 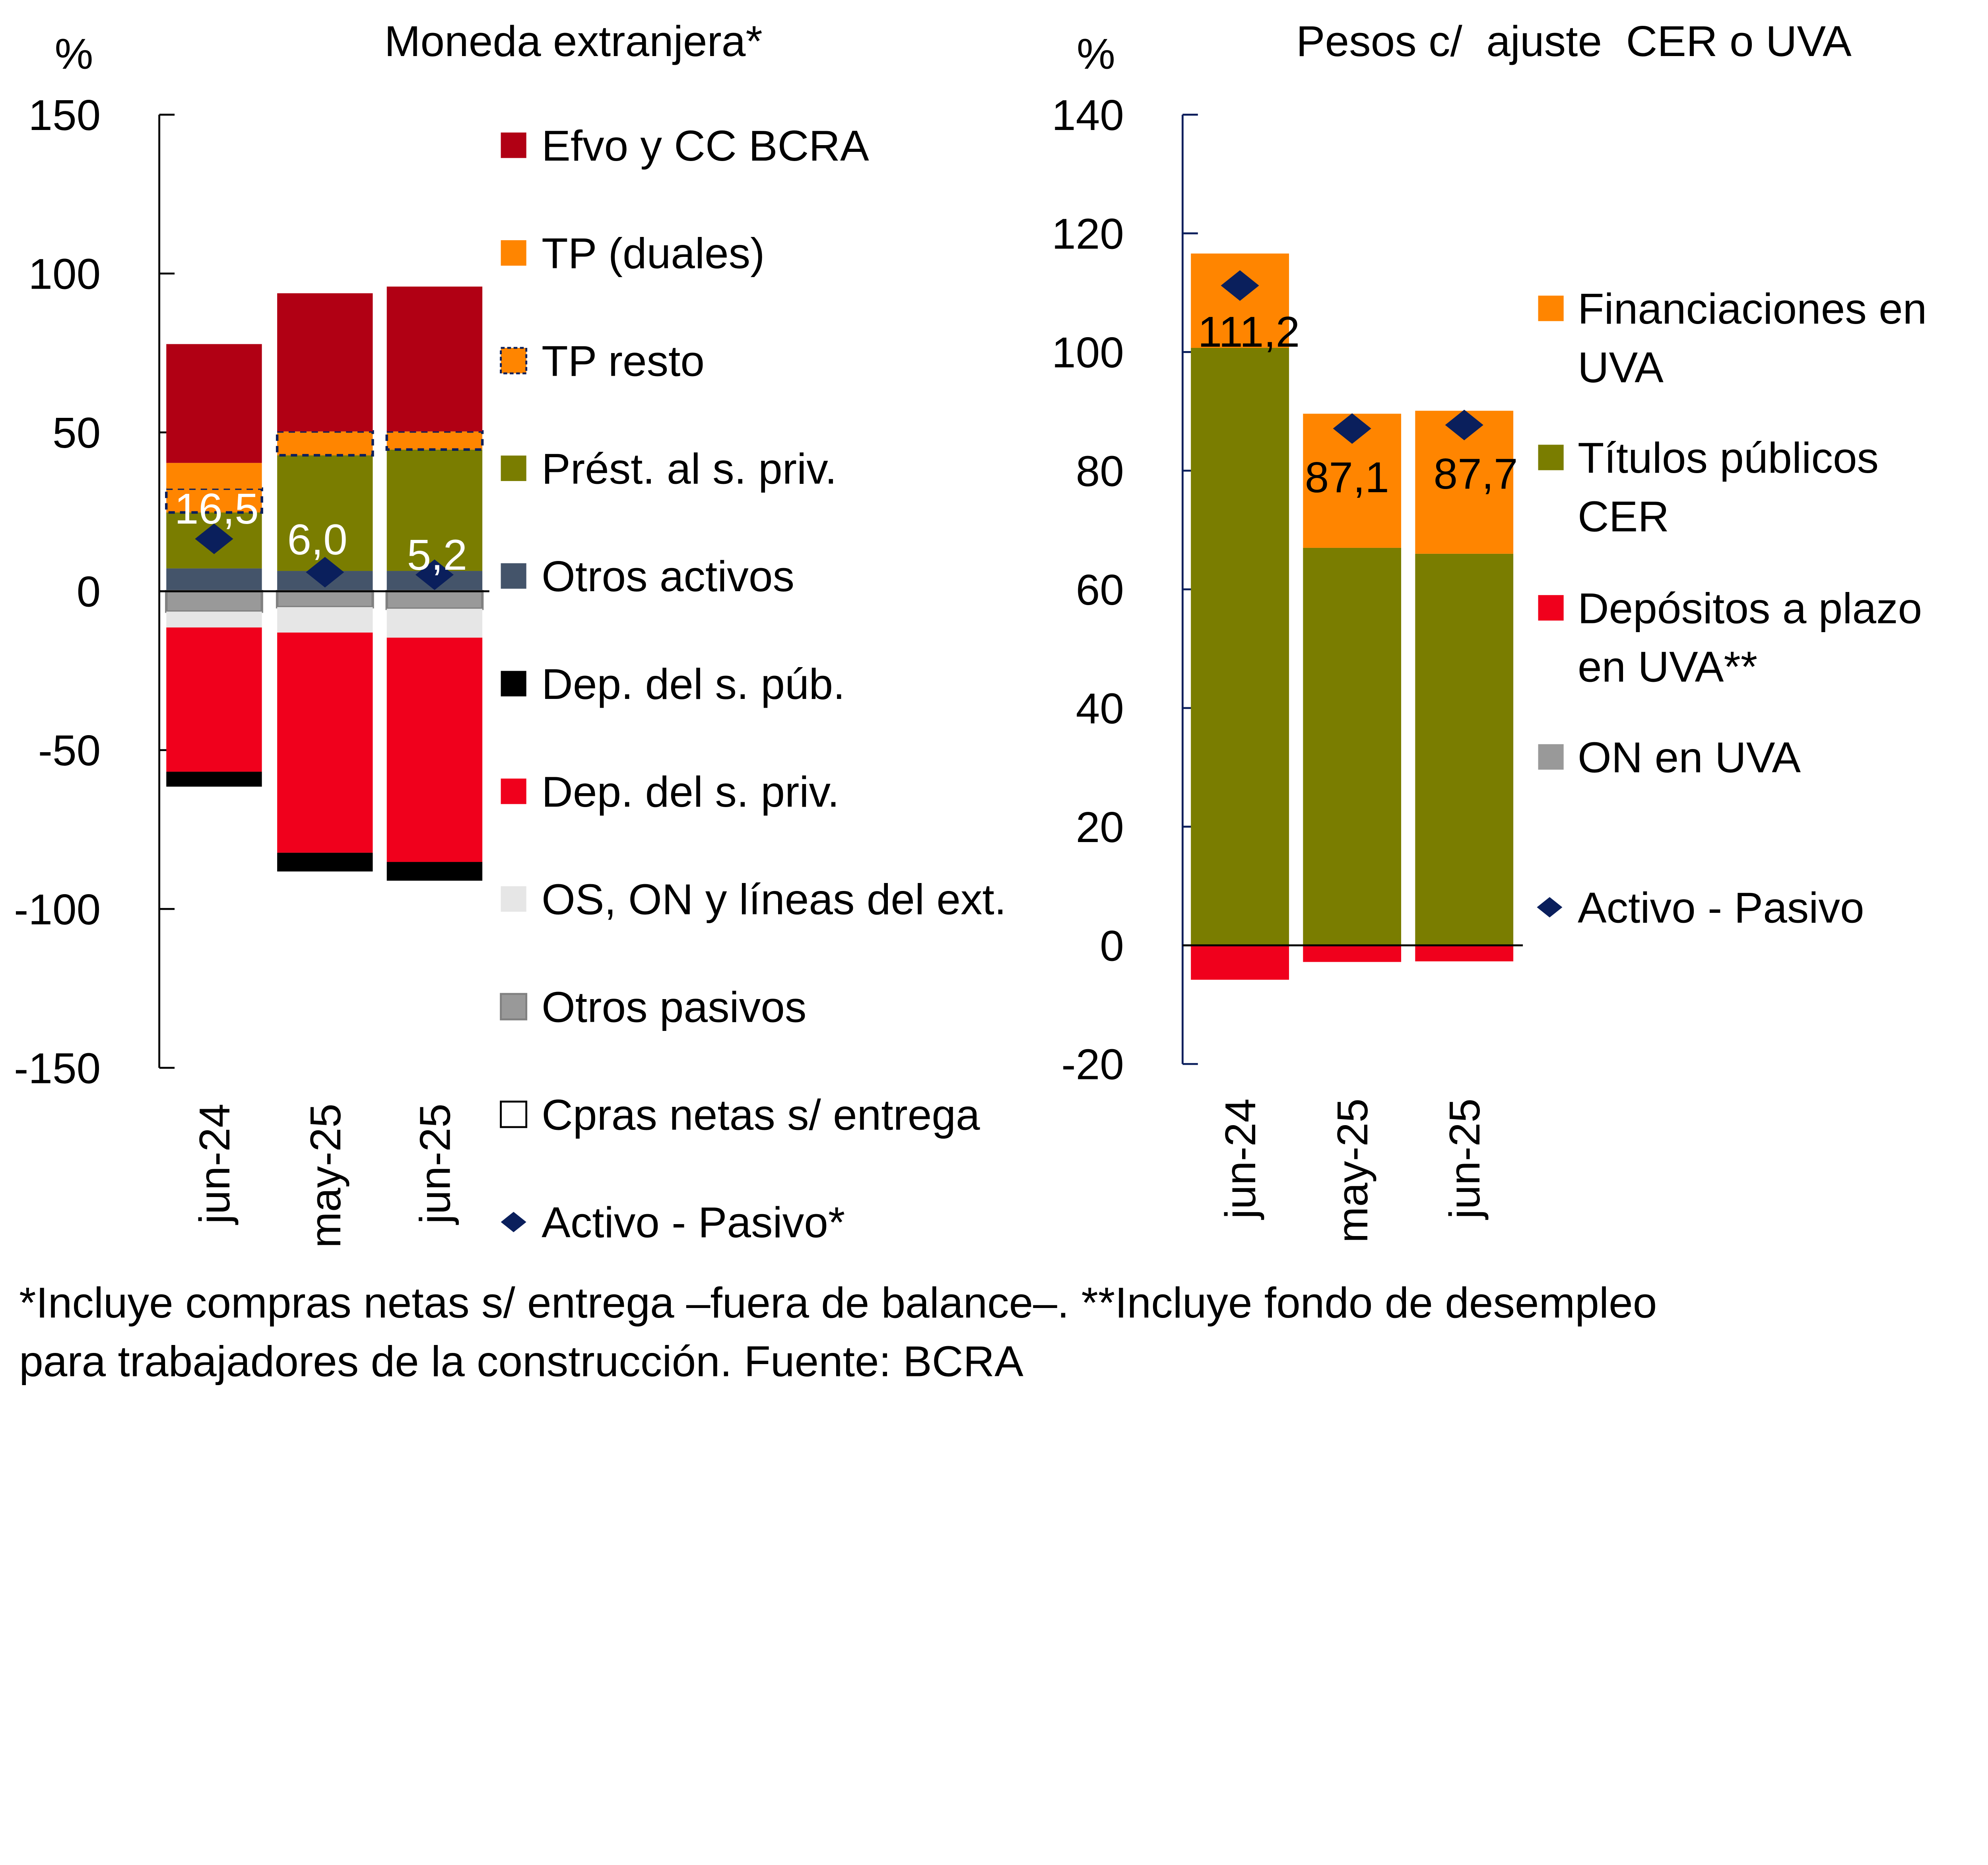 What do you see at coordinates (214, 580) in the screenshot?
I see `bar-segment-otros-activos` at bounding box center [214, 580].